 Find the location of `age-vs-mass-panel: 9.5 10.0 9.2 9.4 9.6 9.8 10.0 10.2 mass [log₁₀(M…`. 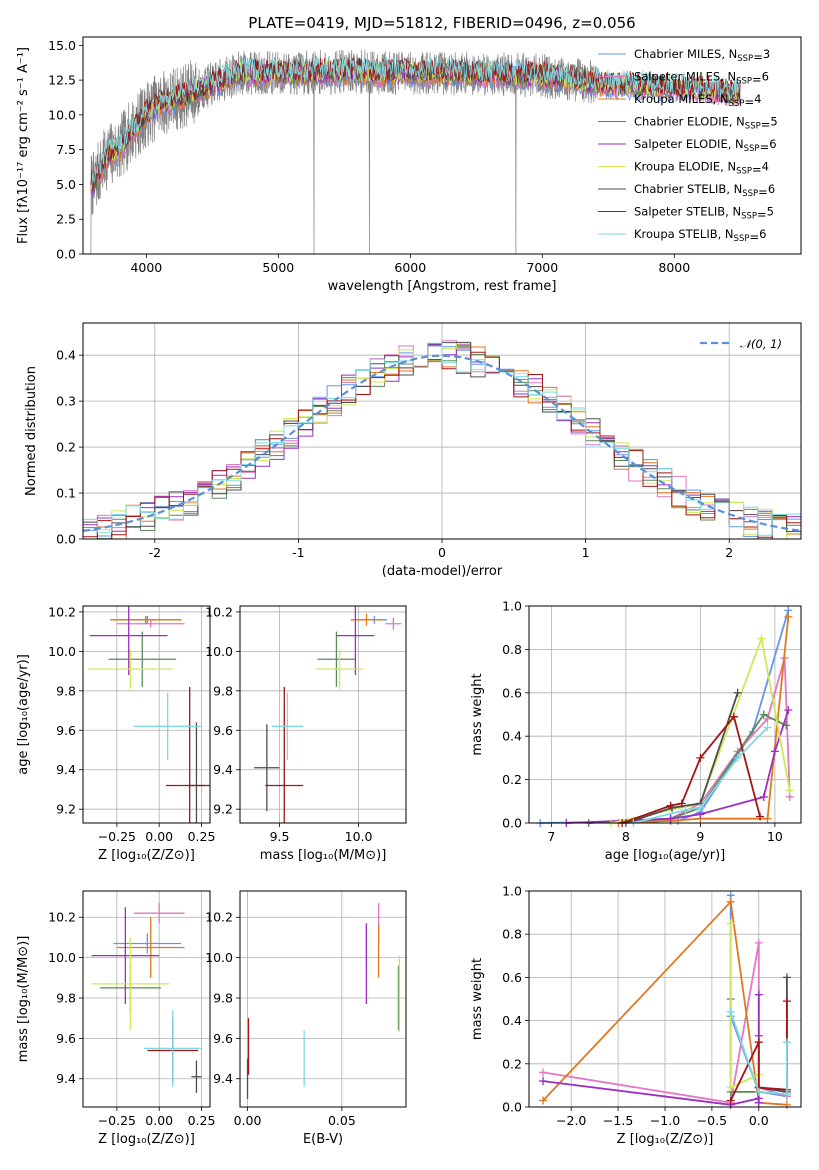

age-vs-mass-panel: 9.5 10.0 9.2 9.4 9.6 9.8 10.0 10.2 mass [log₁₀(M… is located at coordinates (306, 733).